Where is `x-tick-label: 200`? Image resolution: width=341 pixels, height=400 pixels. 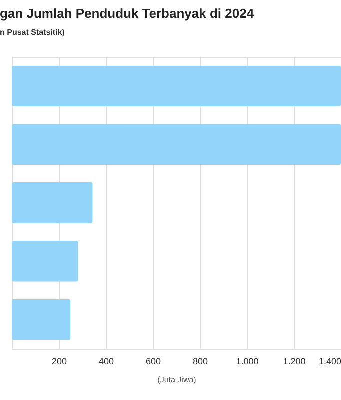 x-tick-label: 200 is located at coordinates (60, 361).